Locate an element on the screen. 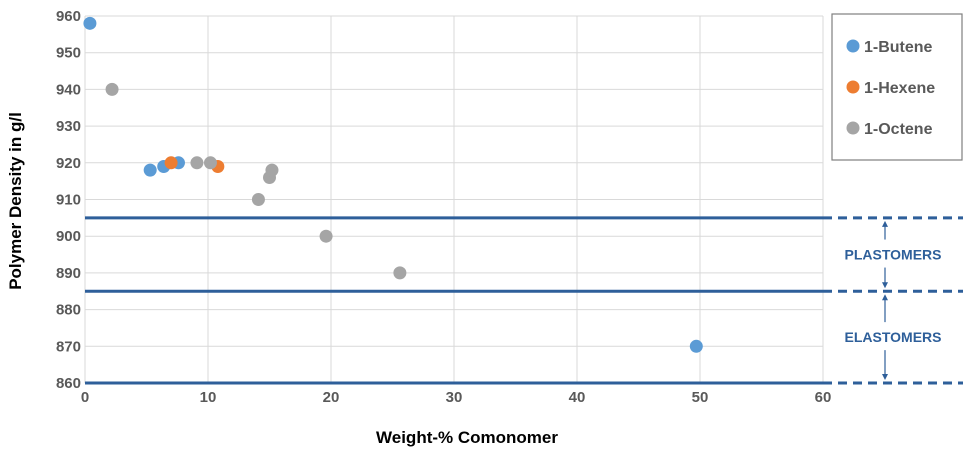 The image size is (969, 453). y-axis-ticks: 860 870 880 890 900 910 920 930 940 950 960 is located at coordinates (68, 200).